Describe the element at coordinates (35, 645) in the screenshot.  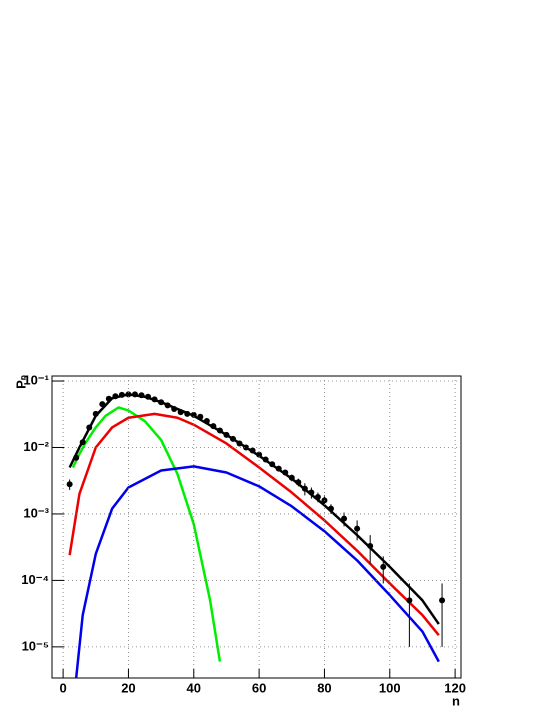
I see `y-tick-label: 10⁻⁵` at that location.